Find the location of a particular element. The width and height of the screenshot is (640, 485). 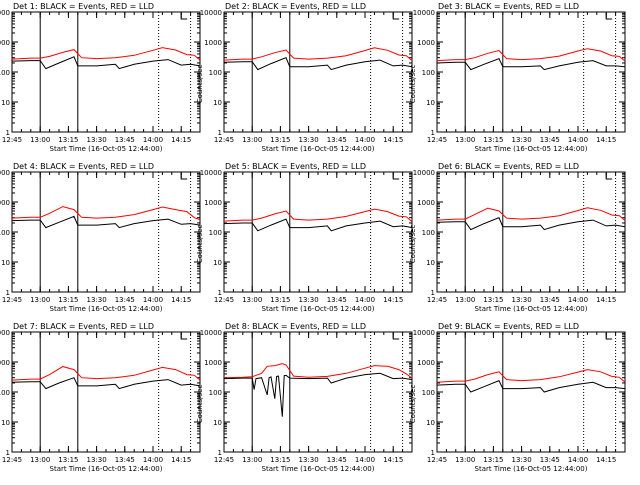

panel-title: Det 5: BLACK = Events, RED = LLD is located at coordinates (295, 166).